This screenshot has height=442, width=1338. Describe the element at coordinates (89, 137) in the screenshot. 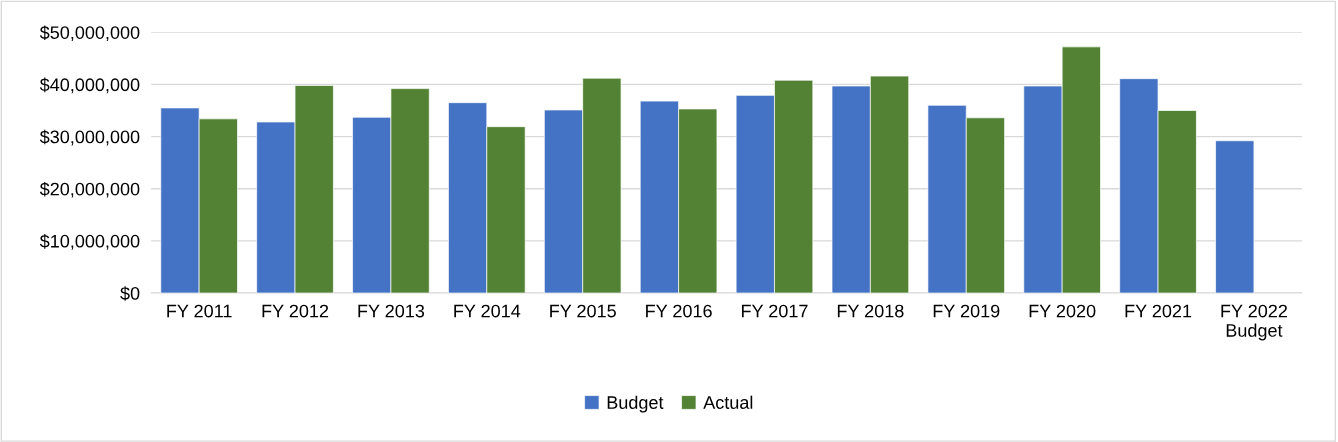

I see `y-tick-label: $30,000,000` at that location.